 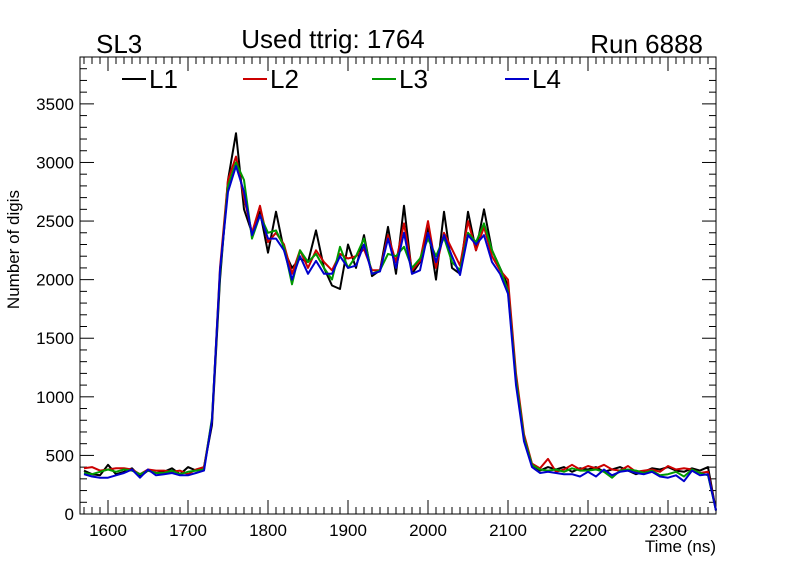 I want to click on y-axis-title: Number of digis, so click(x=13, y=249).